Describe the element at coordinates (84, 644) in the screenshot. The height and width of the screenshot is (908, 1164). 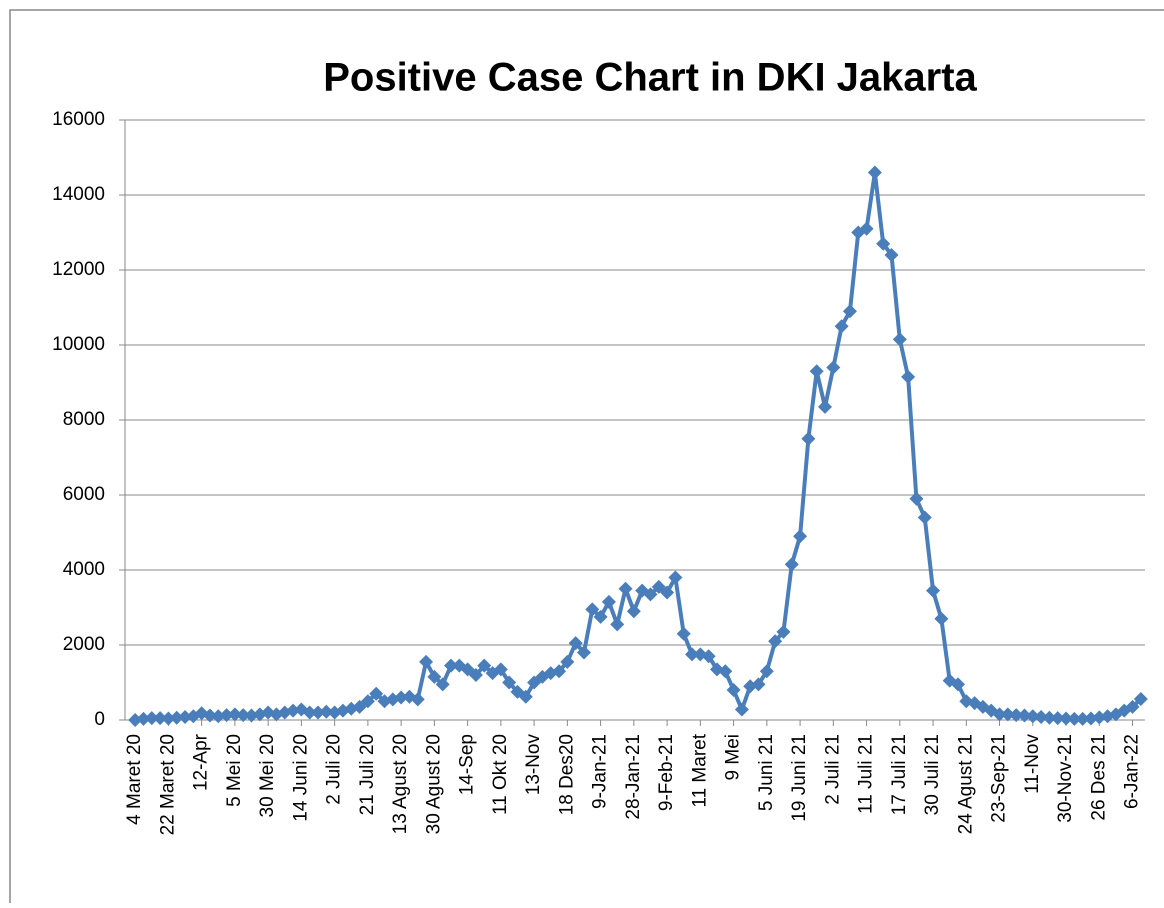
I see `y-tick-label: 2000` at that location.